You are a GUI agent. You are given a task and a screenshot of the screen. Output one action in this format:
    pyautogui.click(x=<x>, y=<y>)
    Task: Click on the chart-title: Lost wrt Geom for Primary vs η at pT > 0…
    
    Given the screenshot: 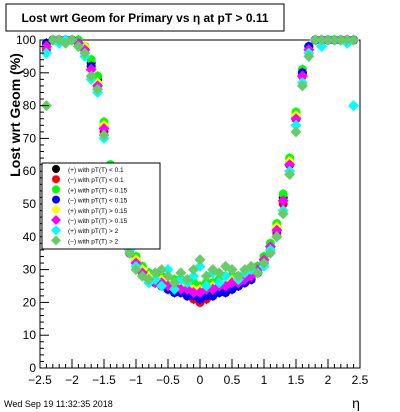 What is the action you would take?
    pyautogui.click(x=144, y=18)
    